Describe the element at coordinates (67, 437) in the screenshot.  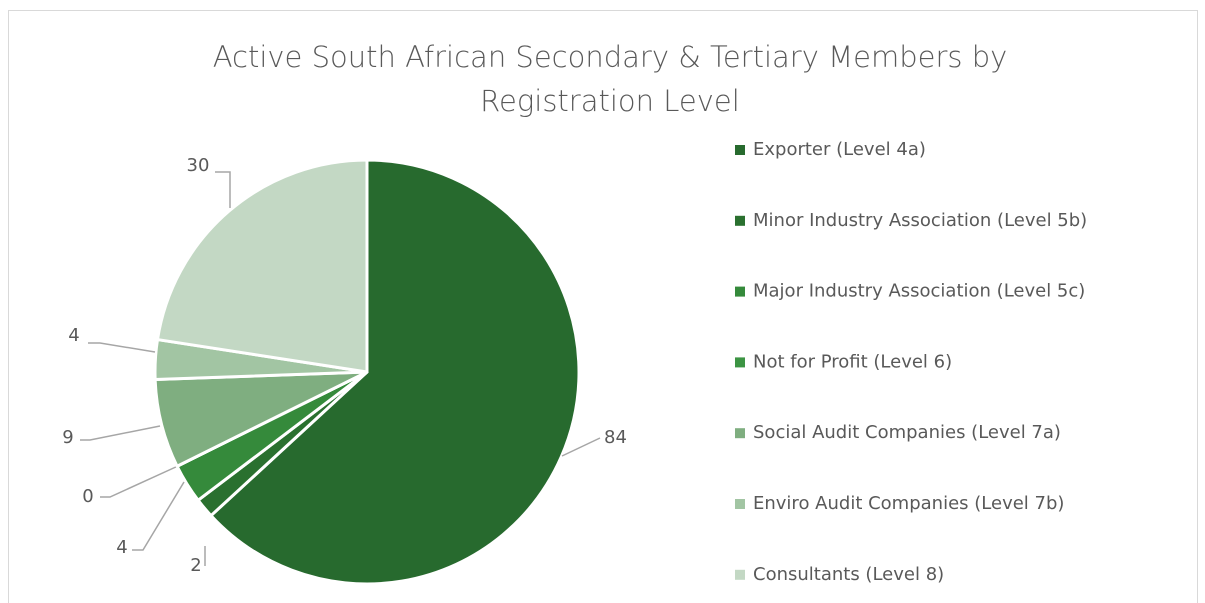
I see `data-label: 9` at that location.